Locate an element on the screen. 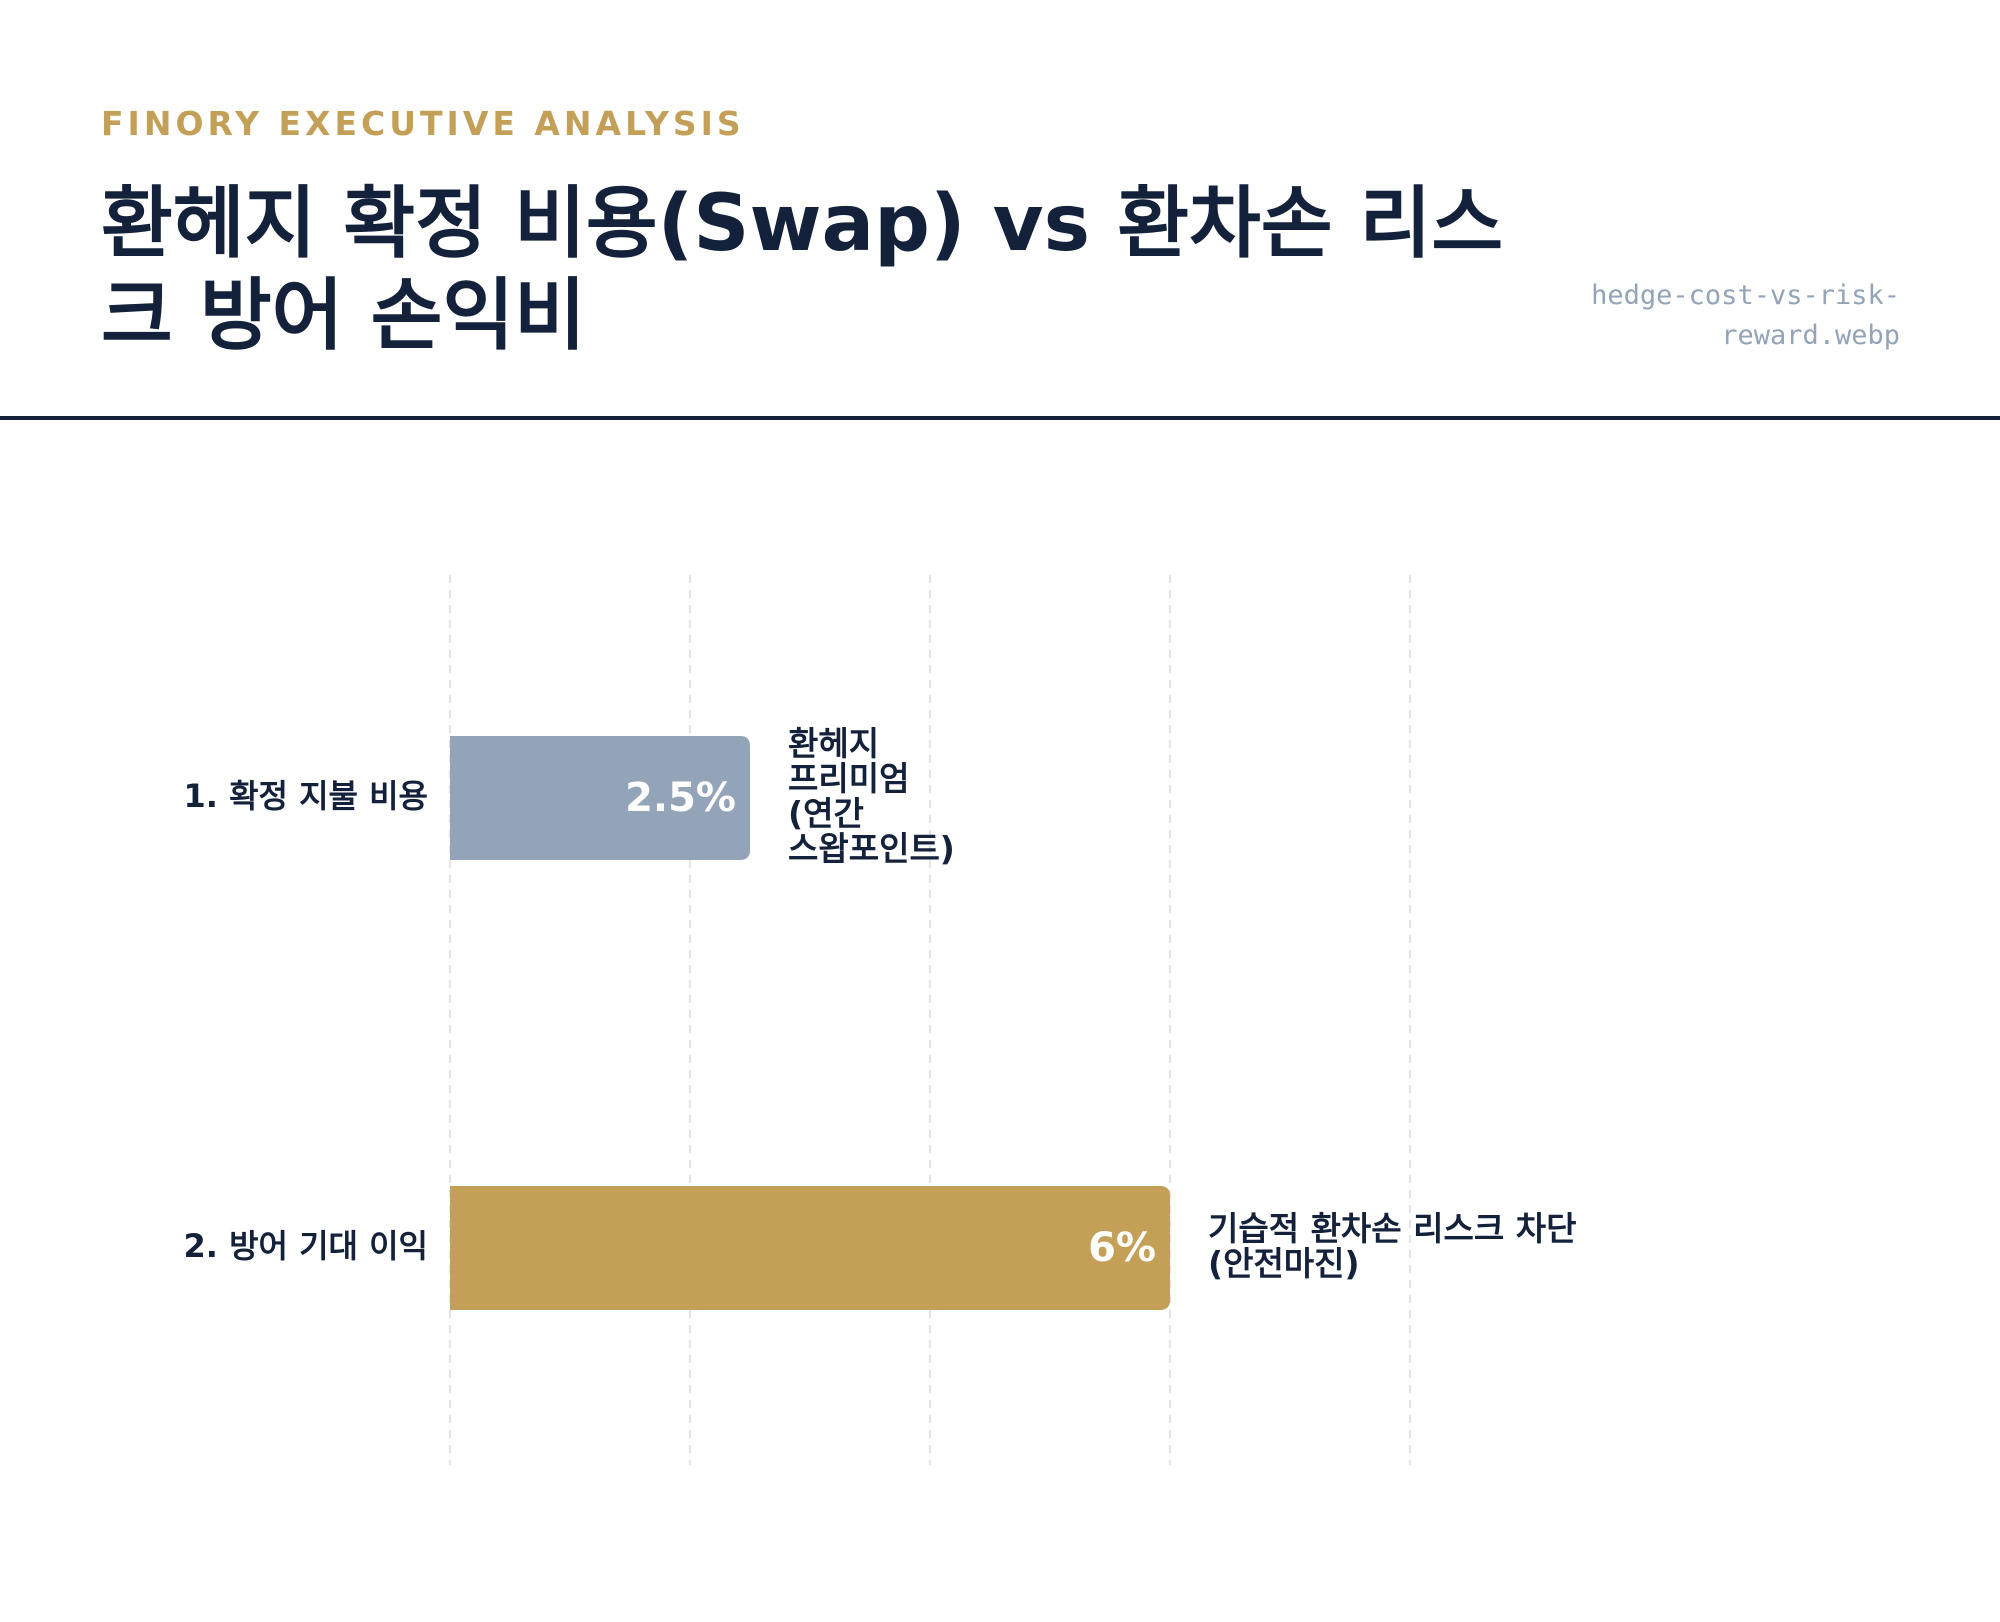 The image size is (2000, 1622). annotation-line: (안전마진) is located at coordinates (1284, 1263).